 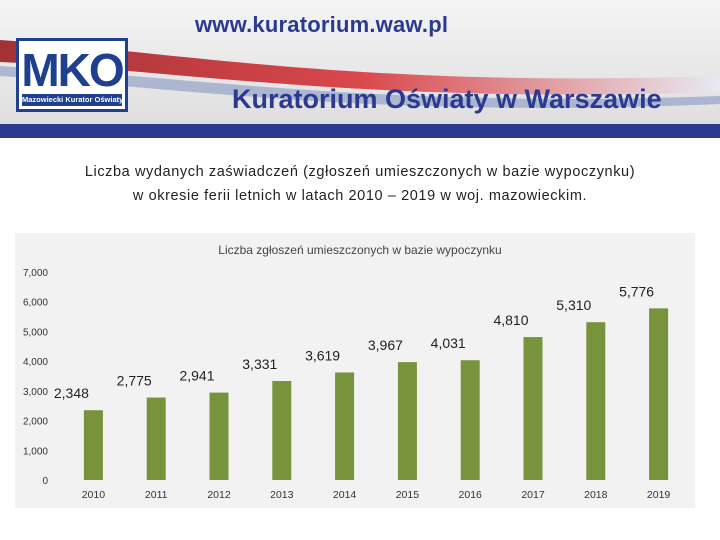 What do you see at coordinates (408, 495) in the screenshot?
I see `x-tick-label: 2015` at bounding box center [408, 495].